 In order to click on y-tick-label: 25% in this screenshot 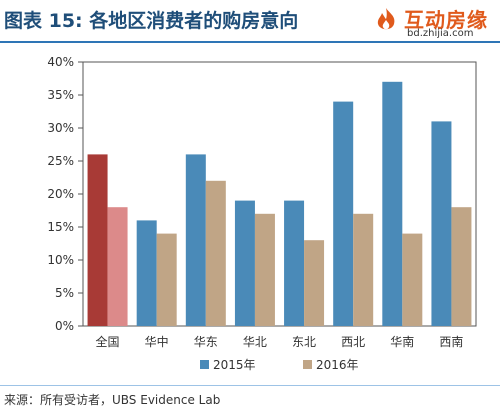, I will do `click(60, 161)`.